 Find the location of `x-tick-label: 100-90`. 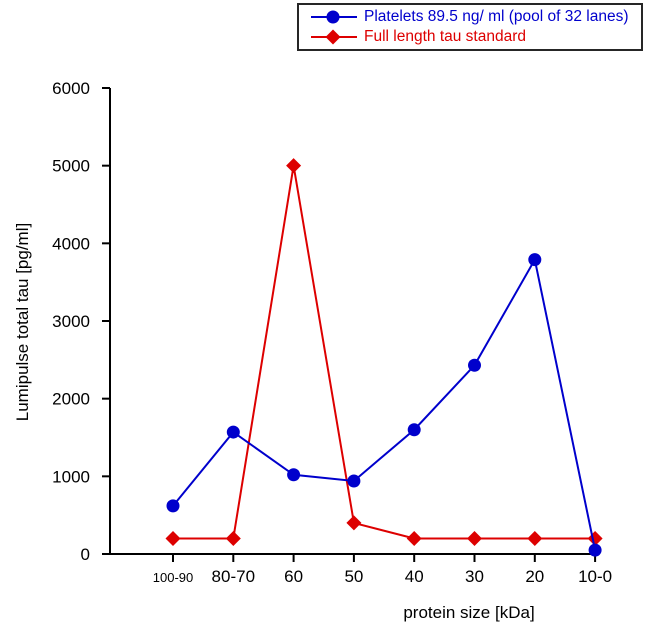

x-tick-label: 100-90 is located at coordinates (173, 577).